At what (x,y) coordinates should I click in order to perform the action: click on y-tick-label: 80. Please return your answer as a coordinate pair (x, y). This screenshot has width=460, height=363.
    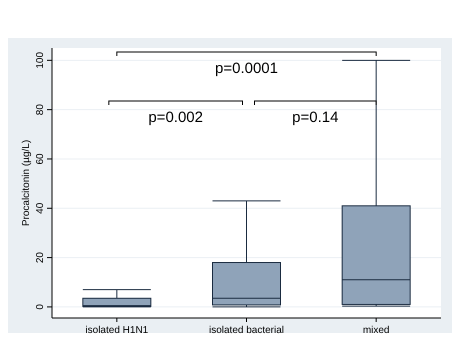
    Looking at the image, I should click on (40, 110).